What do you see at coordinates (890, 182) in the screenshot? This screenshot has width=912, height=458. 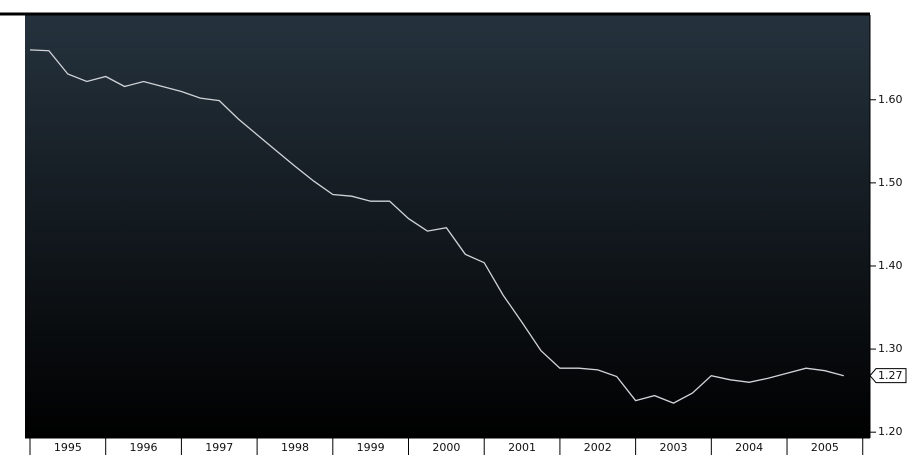 I see `y-tick-label: 1.50` at bounding box center [890, 182].